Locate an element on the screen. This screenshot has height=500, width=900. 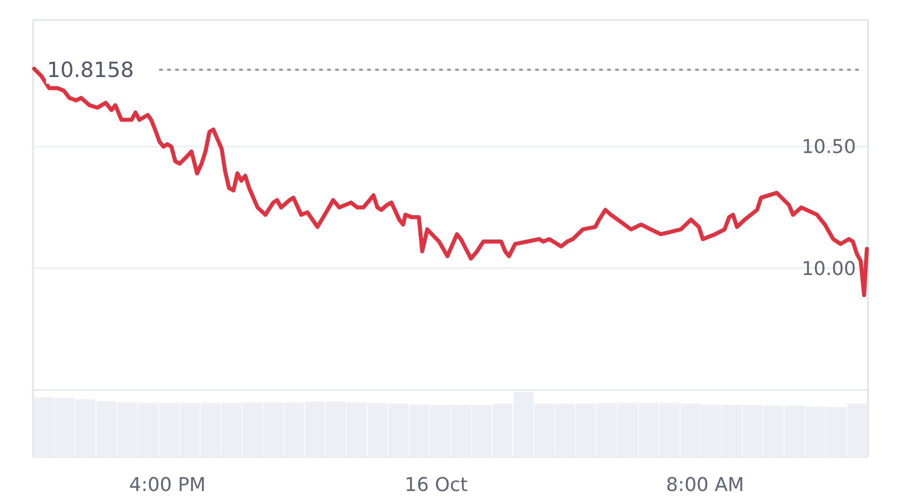
x-tick-label: 4:00 PM is located at coordinates (167, 485).